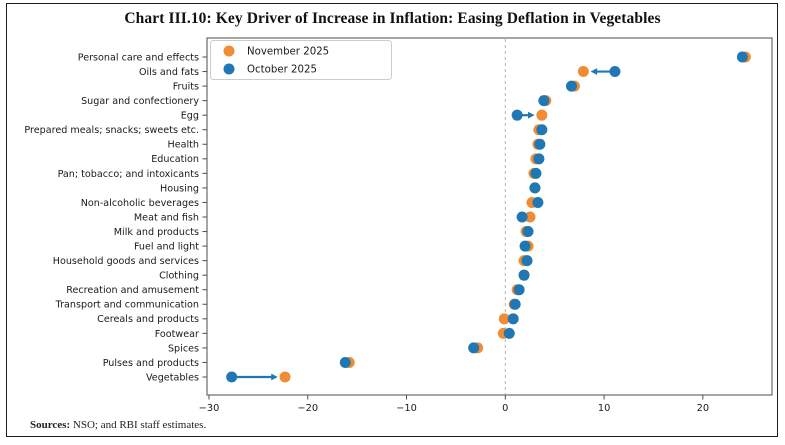  I want to click on category-label: Household goods and services, so click(126, 261).